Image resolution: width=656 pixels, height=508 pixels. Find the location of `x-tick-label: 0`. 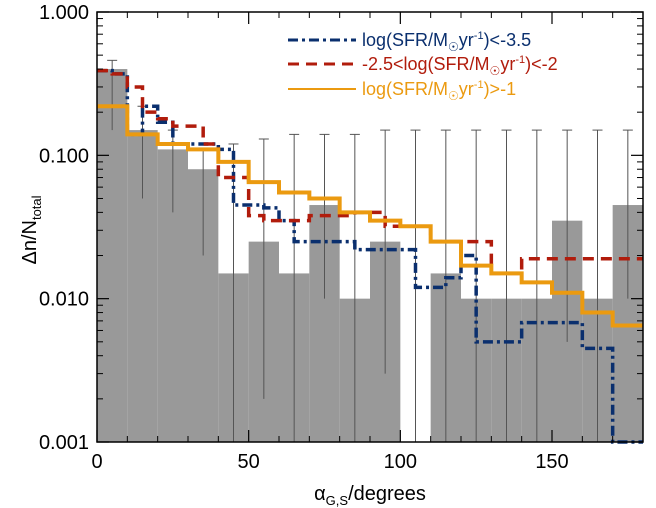

x-tick-label: 0 is located at coordinates (96, 462).